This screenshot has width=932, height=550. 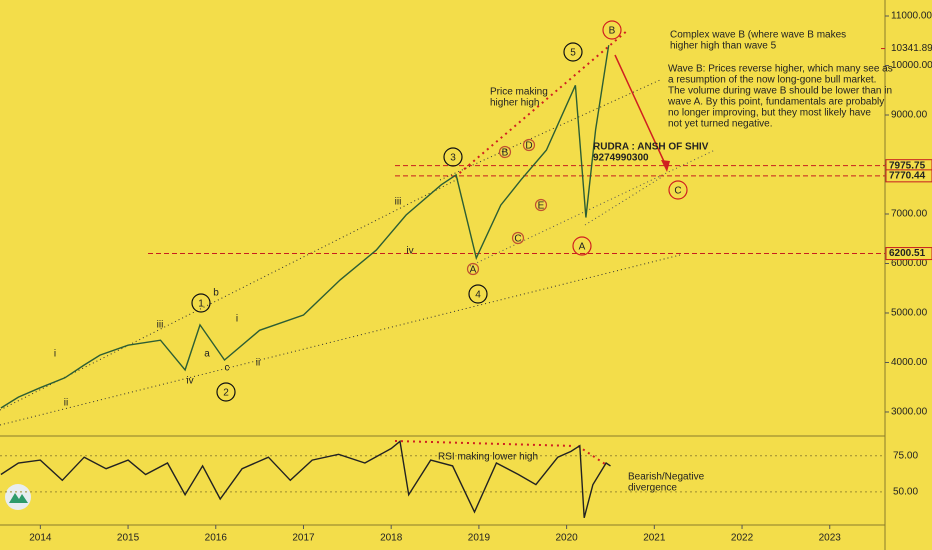 What do you see at coordinates (742, 538) in the screenshot?
I see `x-tick-label: 2022` at bounding box center [742, 538].